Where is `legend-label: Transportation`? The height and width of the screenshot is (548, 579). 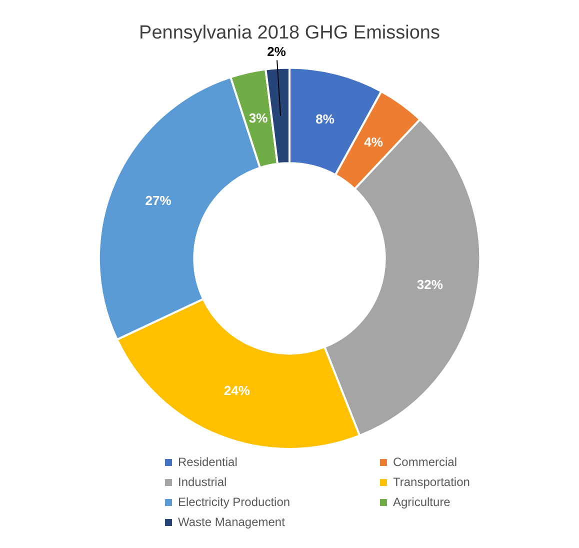 legend-label: Transportation is located at coordinates (431, 482).